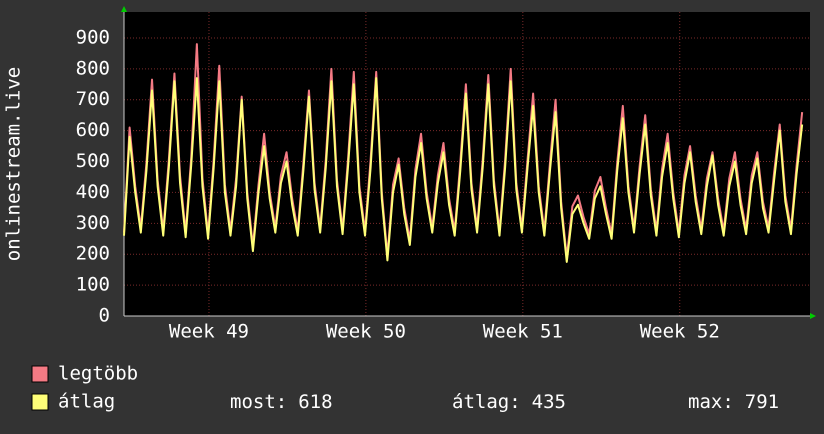 This screenshot has width=824, height=434. What do you see at coordinates (86, 402) in the screenshot?
I see `legend-label: átlag` at bounding box center [86, 402].